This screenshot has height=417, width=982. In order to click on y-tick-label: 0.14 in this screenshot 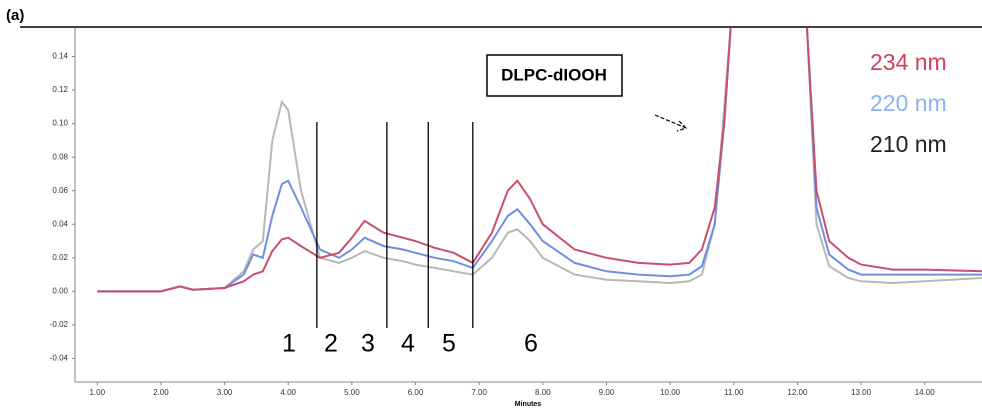, I will do `click(60, 56)`.